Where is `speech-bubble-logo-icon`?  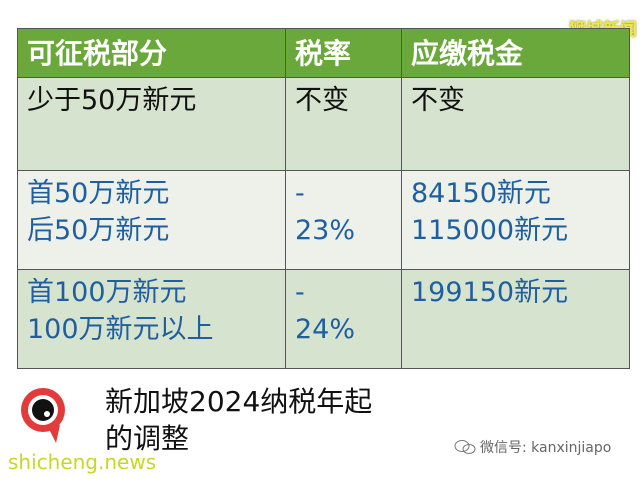 speech-bubble-logo-icon is located at coordinates (43, 415).